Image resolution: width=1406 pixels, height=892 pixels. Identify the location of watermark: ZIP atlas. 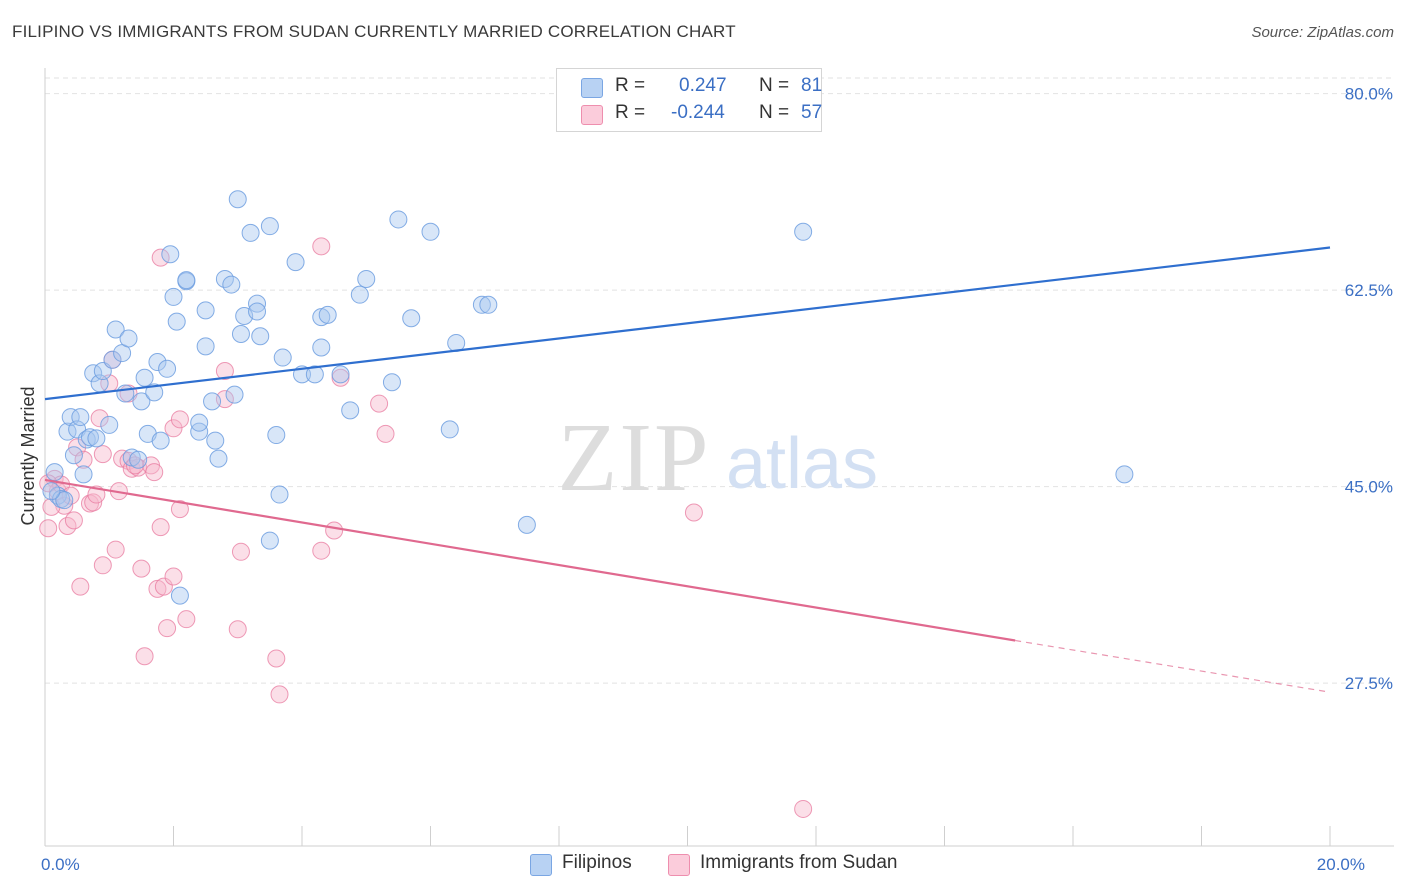
(718, 458).